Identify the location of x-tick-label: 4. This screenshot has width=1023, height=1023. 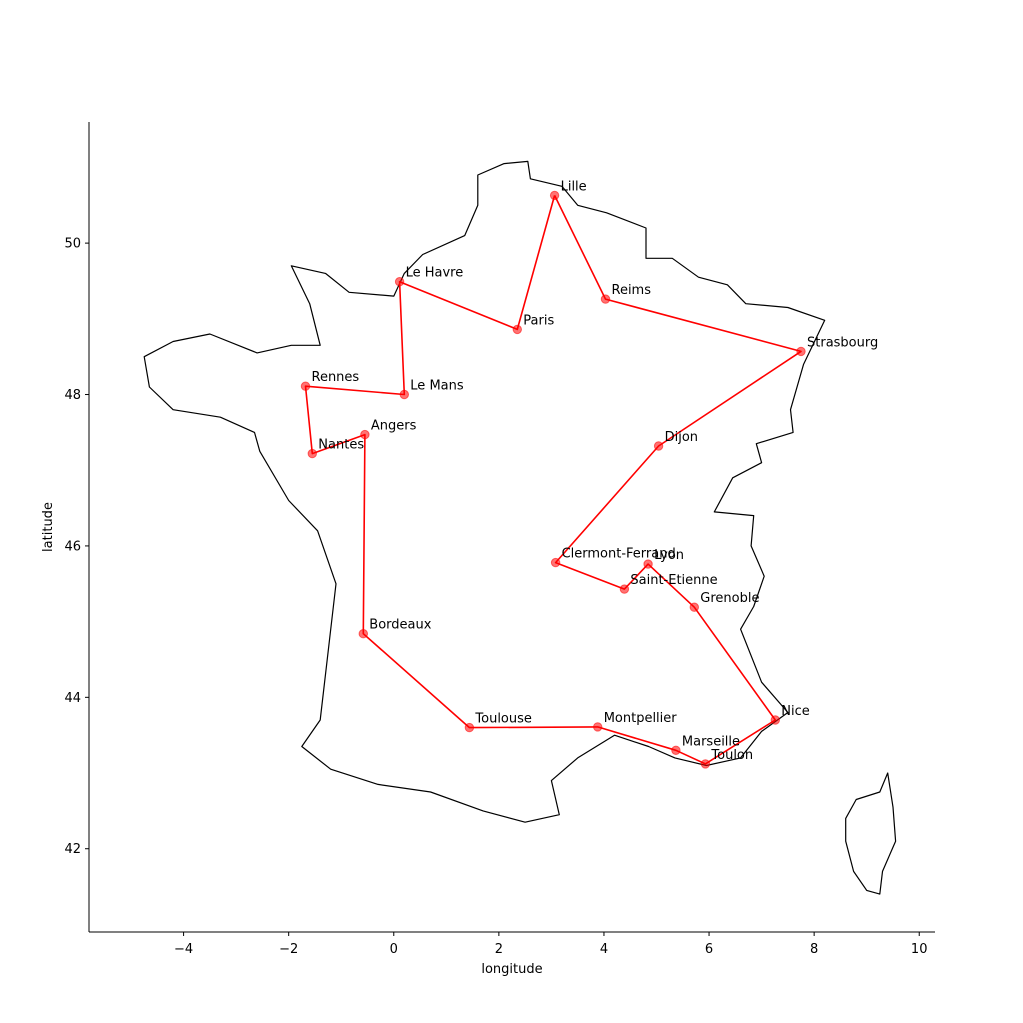
(604, 949).